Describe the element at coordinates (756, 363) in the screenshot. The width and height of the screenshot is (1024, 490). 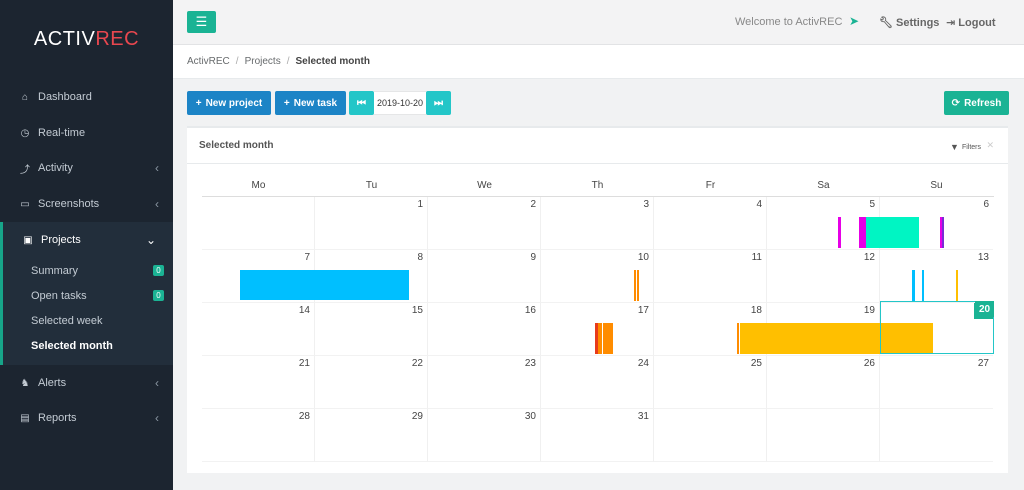
I see `day-number: 25` at that location.